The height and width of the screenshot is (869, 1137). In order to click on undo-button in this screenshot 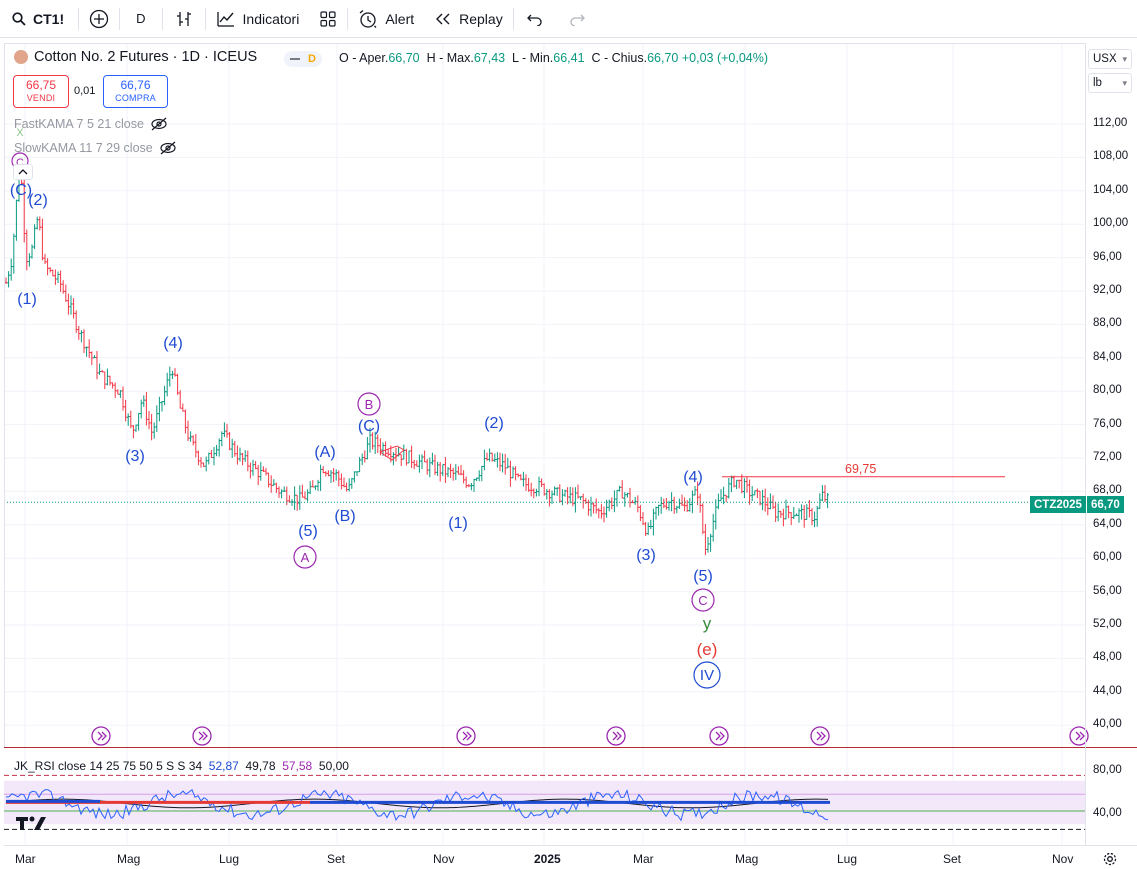, I will do `click(535, 19)`.